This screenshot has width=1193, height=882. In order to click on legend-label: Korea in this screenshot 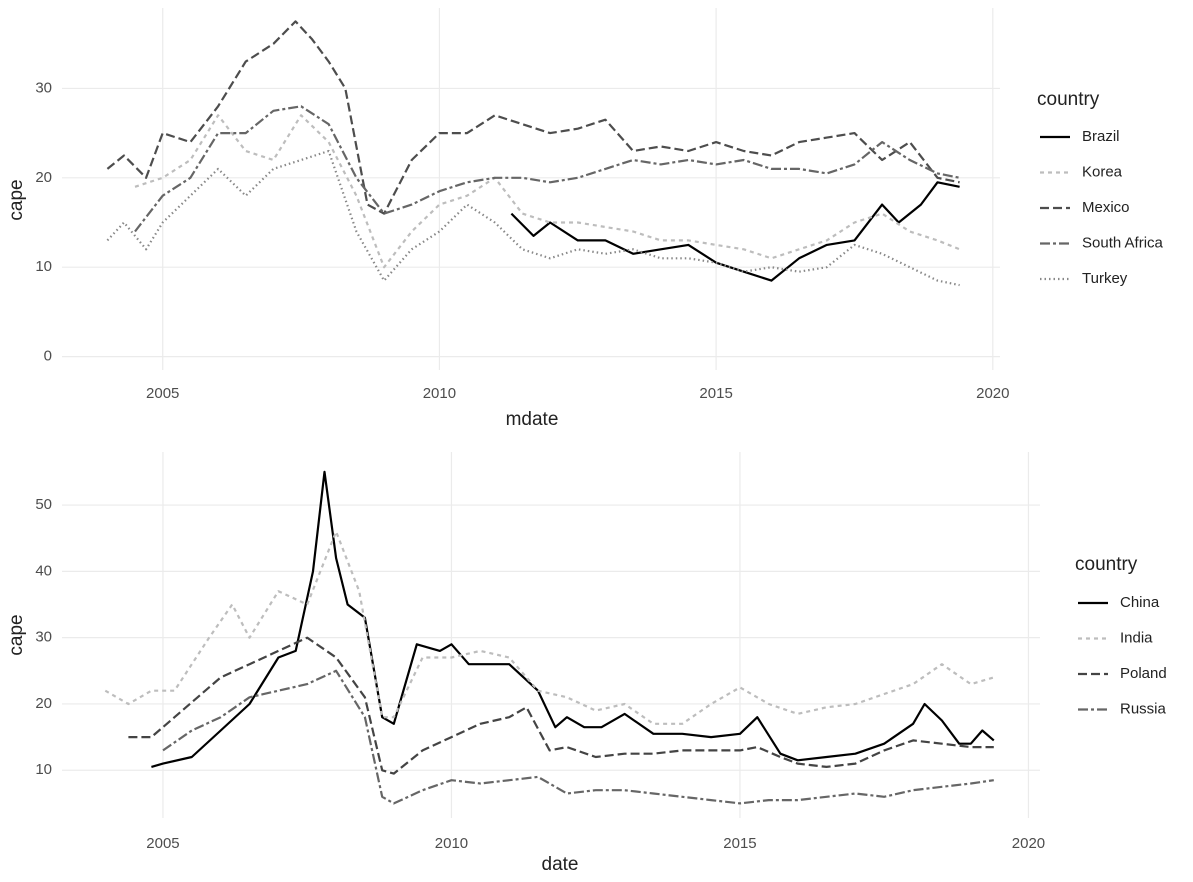, I will do `click(1102, 171)`.